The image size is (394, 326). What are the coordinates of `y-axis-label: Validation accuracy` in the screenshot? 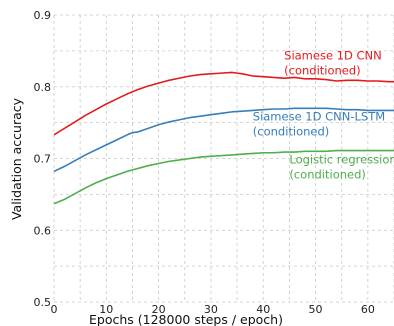 It's located at (16, 158).